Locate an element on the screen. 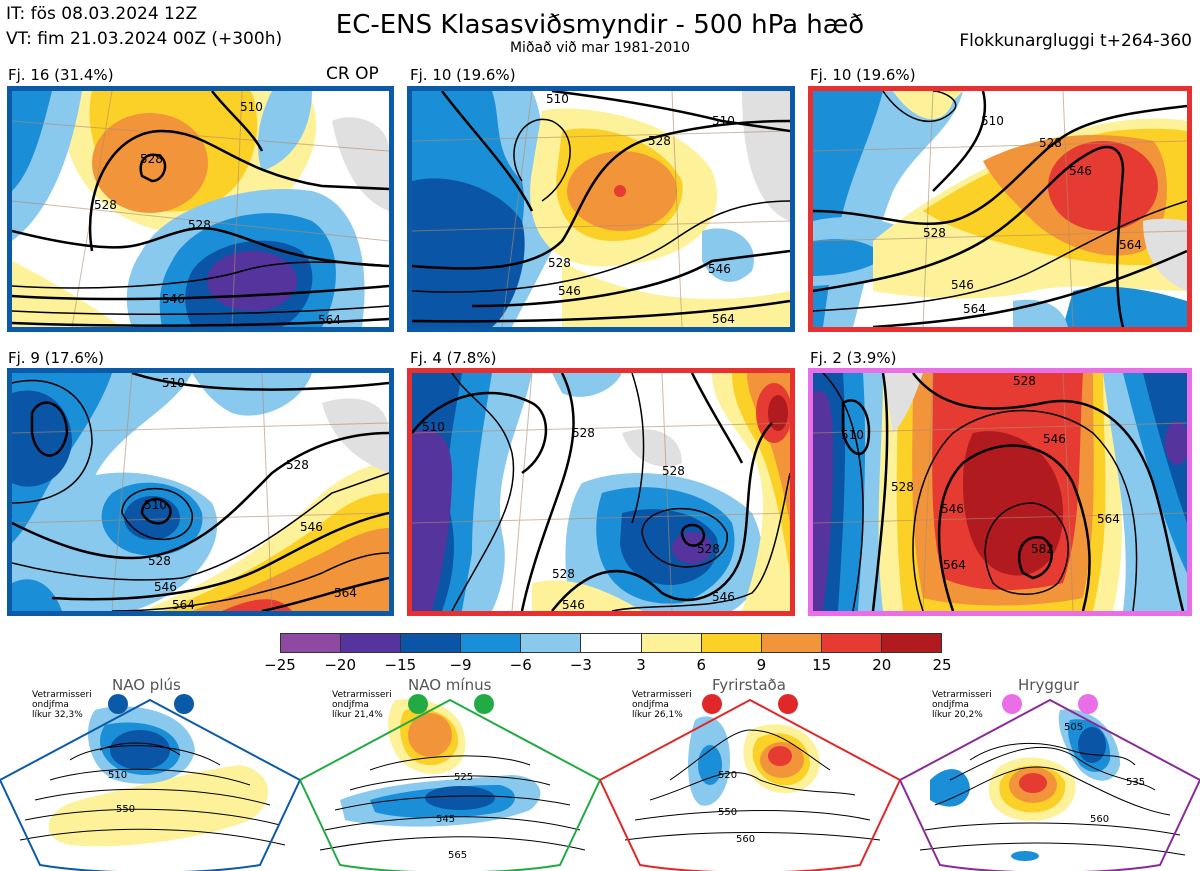  regime-contour-label: 505 is located at coordinates (1073, 727).